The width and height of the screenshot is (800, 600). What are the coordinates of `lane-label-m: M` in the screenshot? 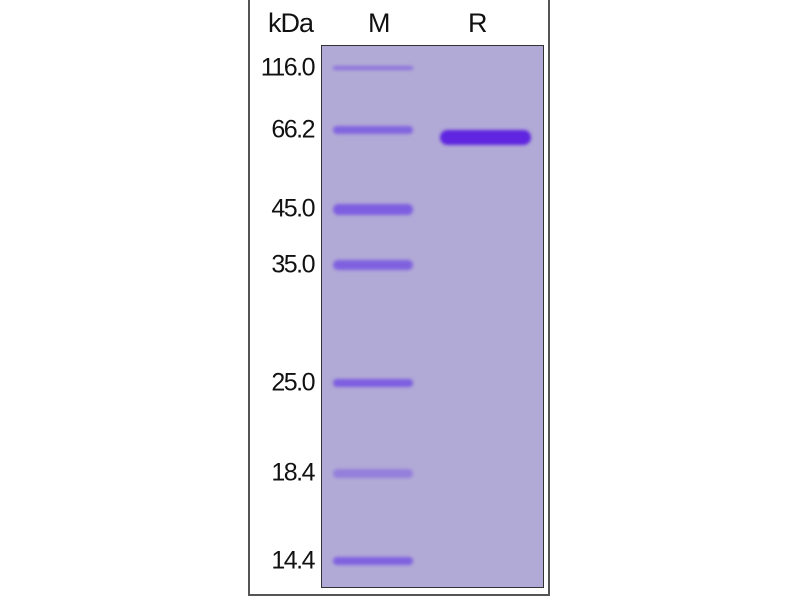 It's located at (379, 23).